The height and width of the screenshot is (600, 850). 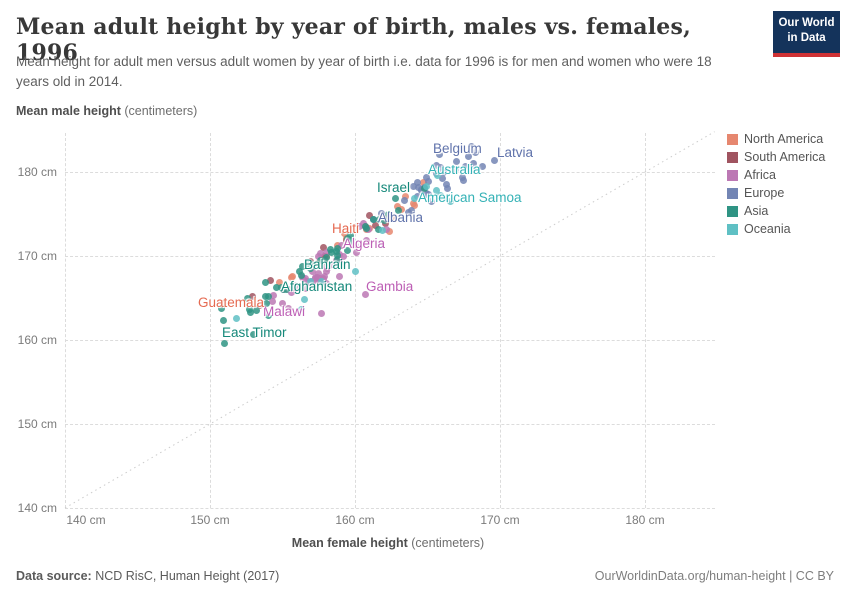 I want to click on owid-logo: Our World in Data, so click(x=806, y=34).